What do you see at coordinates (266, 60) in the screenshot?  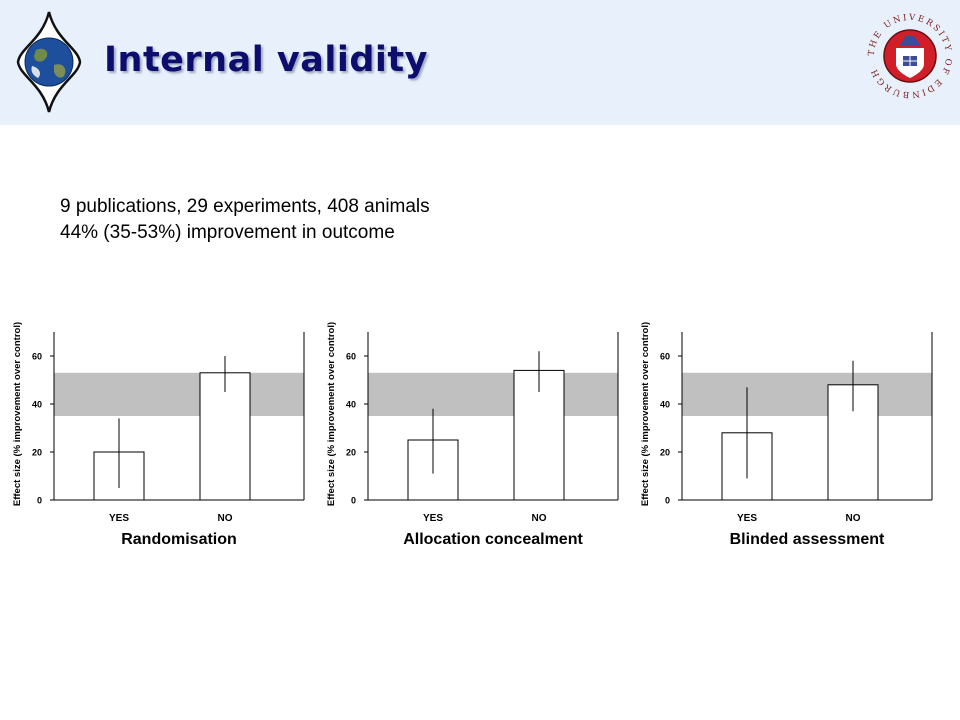 I see `page-title: Internal validity` at bounding box center [266, 60].